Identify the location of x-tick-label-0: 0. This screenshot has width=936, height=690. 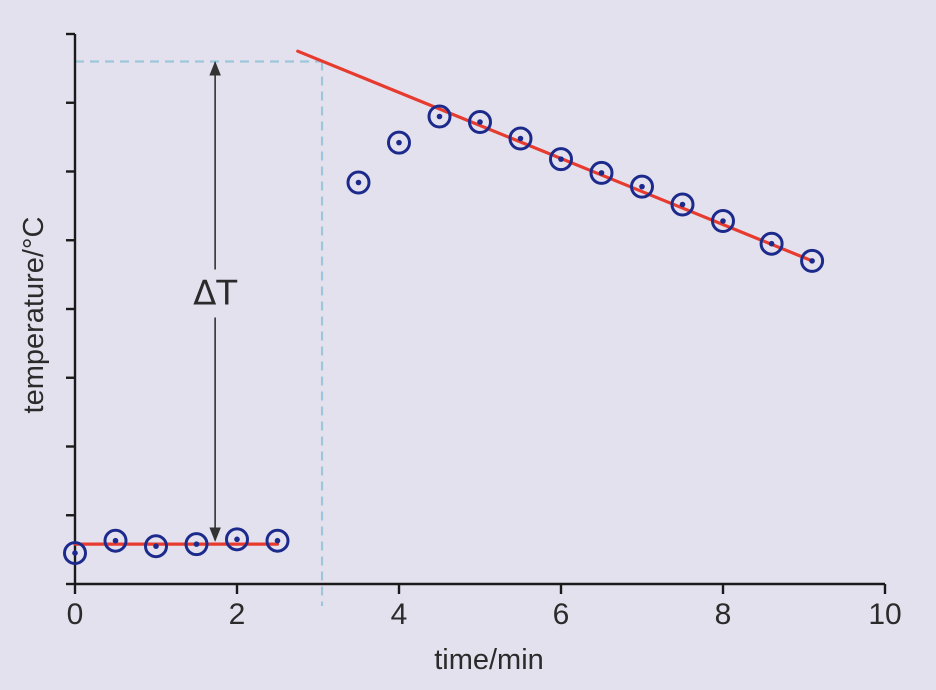
(75, 614).